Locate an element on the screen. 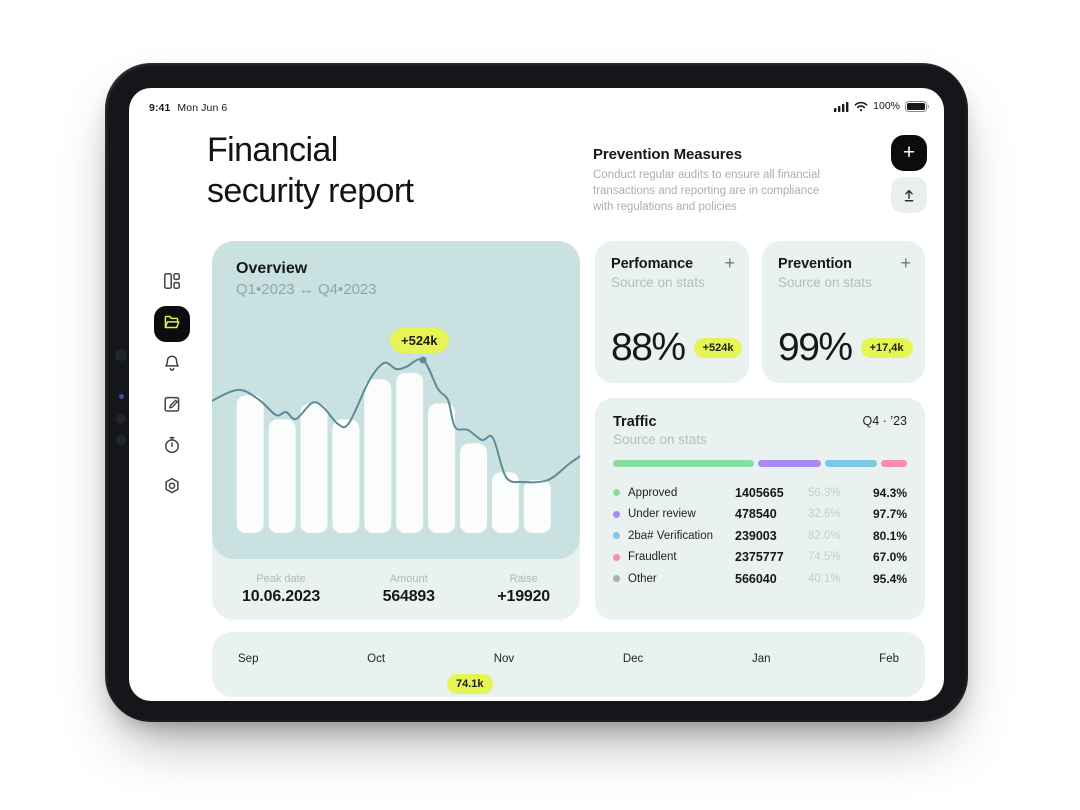 Image resolution: width=1080 pixels, height=810 pixels. months-value-badge: 74.1k is located at coordinates (470, 684).